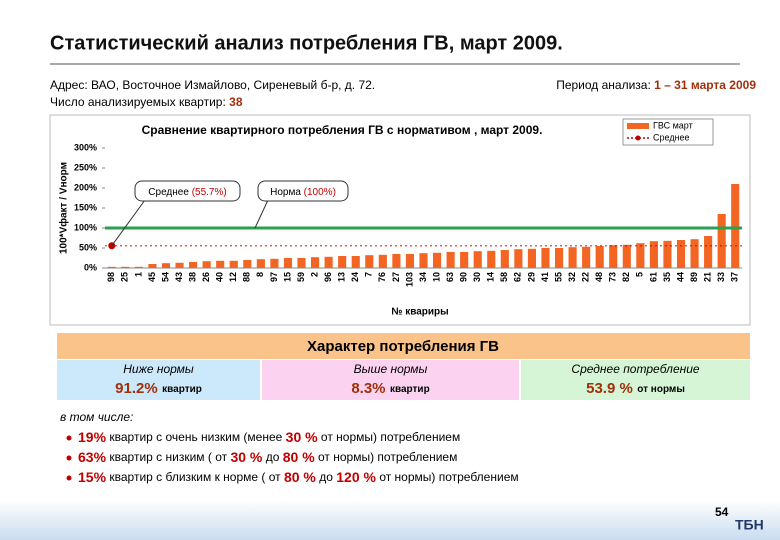 This screenshot has height=540, width=780. Describe the element at coordinates (125, 277) in the screenshot. I see `x-tick-label: 25` at that location.